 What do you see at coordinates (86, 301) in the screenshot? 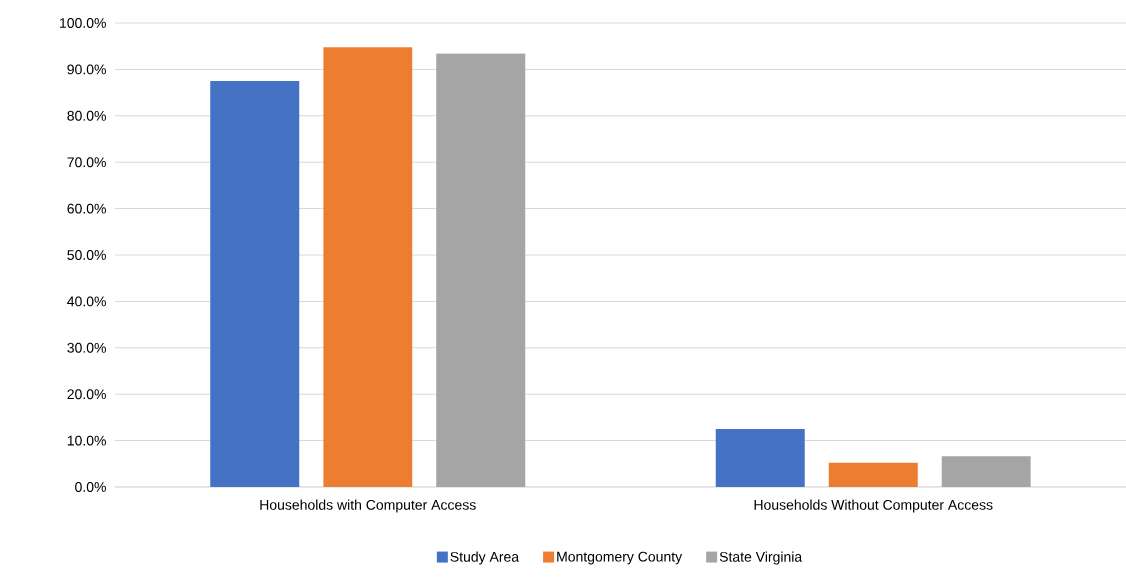
I see `y-tick-label: 40.0%` at bounding box center [86, 301].